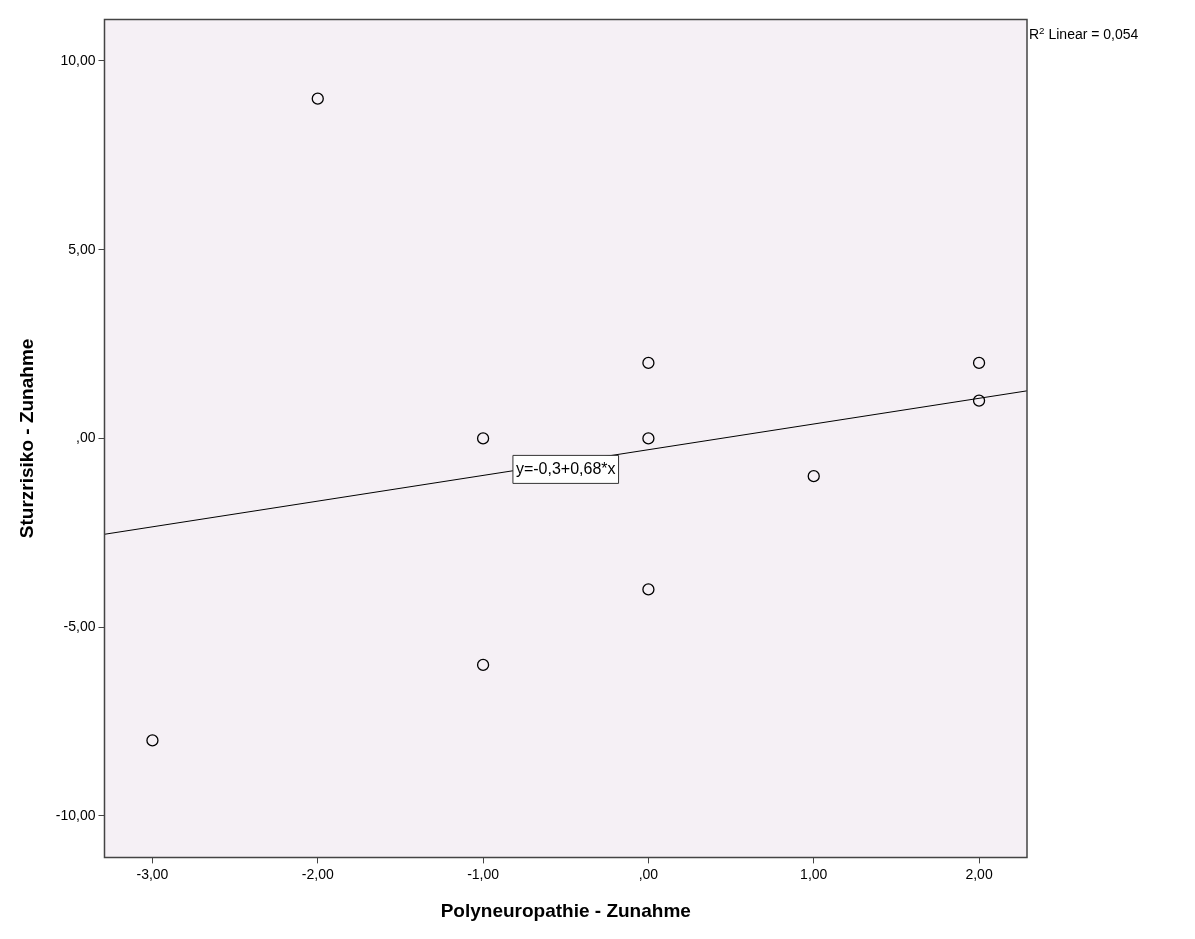  I want to click on x-tick-label: 2,00, so click(979, 873).